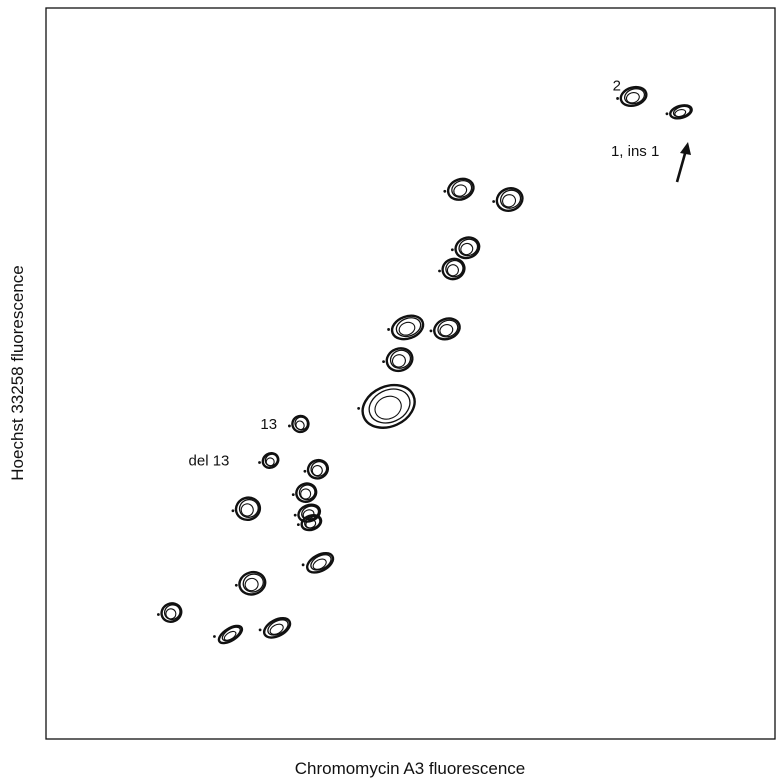 This screenshot has height=778, width=776. Describe the element at coordinates (209, 460) in the screenshot. I see `peak-label: del 13` at that location.